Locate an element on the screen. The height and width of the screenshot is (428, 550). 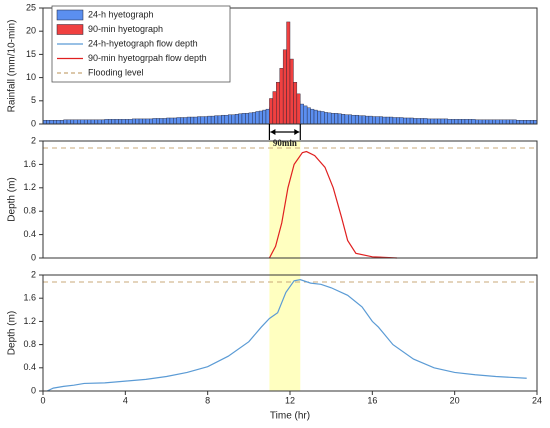
y-tick-label: 1.6 is located at coordinates (29, 164).